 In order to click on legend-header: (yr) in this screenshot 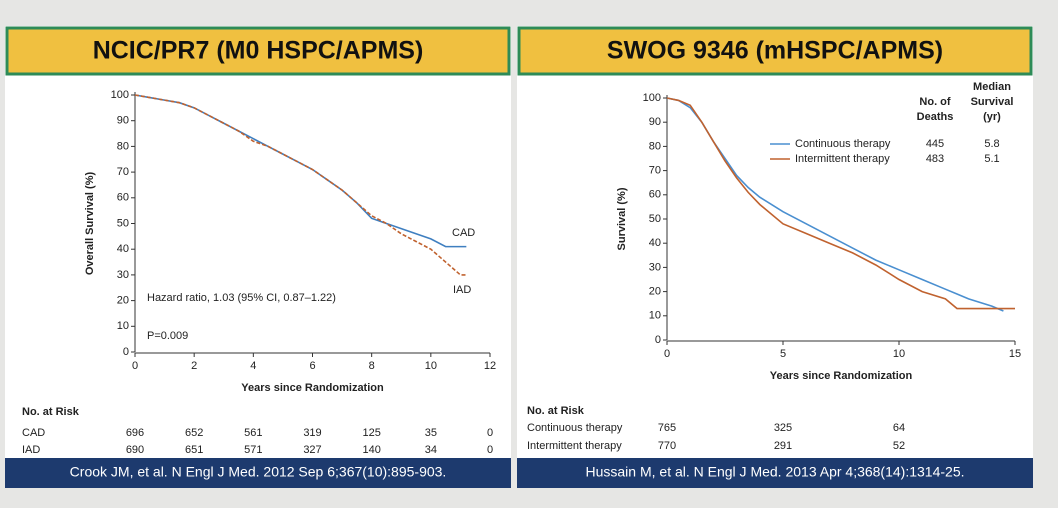, I will do `click(992, 117)`.